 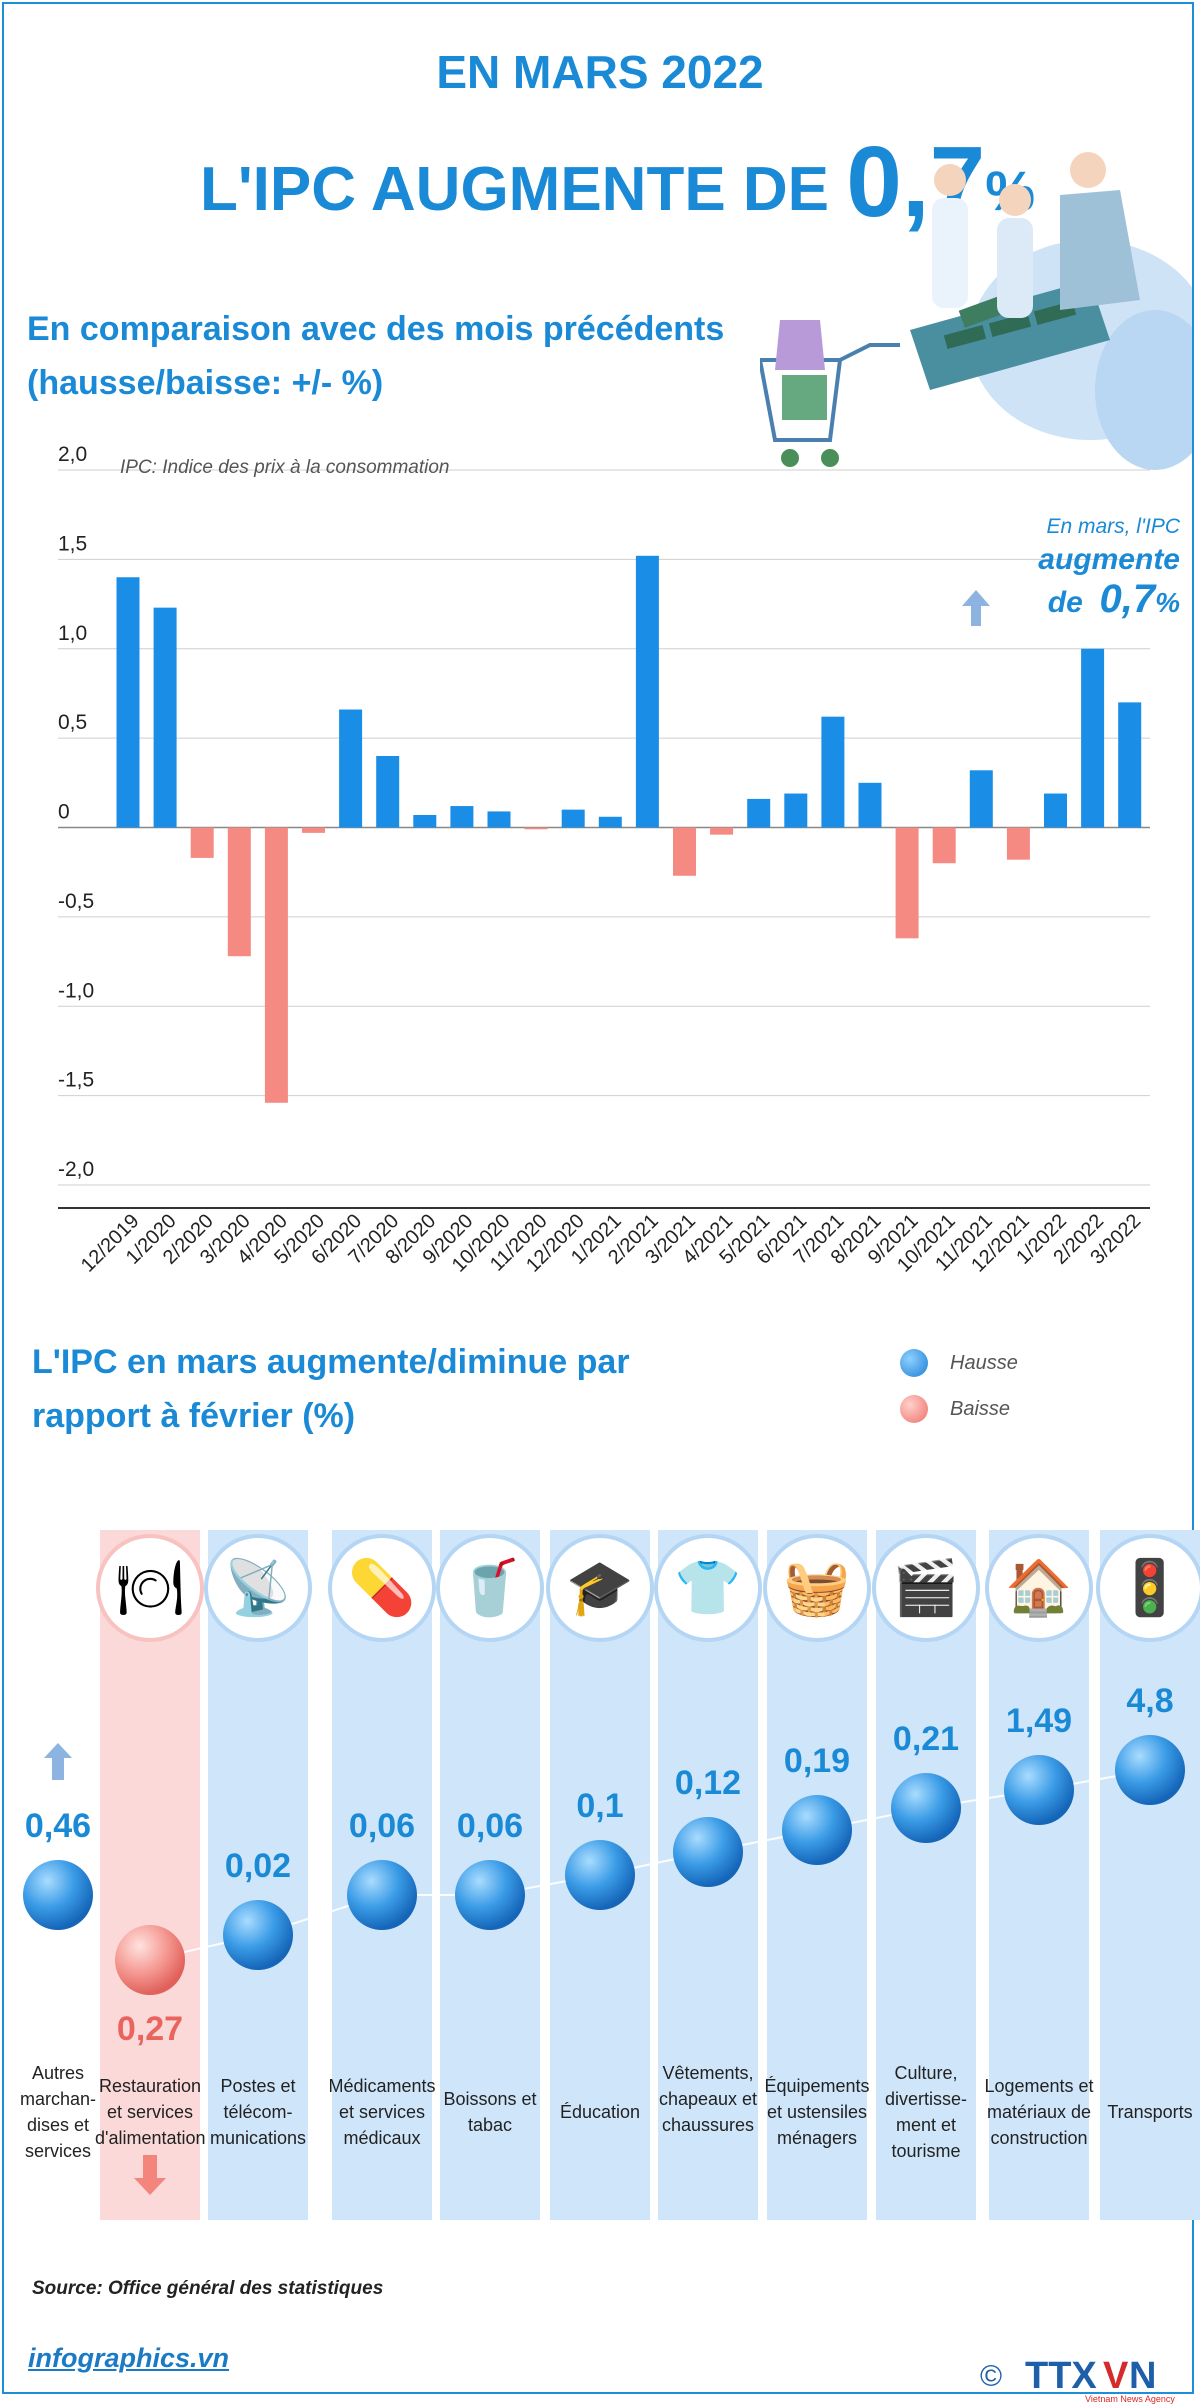 What do you see at coordinates (1116, 2376) in the screenshot?
I see `svg-text: V` at bounding box center [1116, 2376].